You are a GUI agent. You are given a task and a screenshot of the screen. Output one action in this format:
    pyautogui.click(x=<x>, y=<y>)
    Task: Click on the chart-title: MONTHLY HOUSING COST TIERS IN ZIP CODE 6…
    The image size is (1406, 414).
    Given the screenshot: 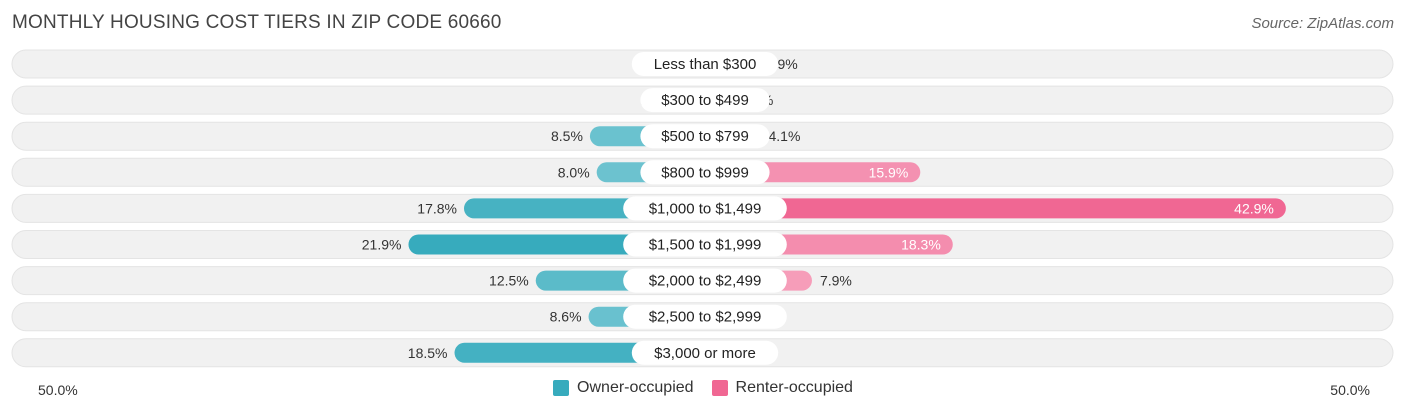 What is the action you would take?
    pyautogui.click(x=257, y=22)
    